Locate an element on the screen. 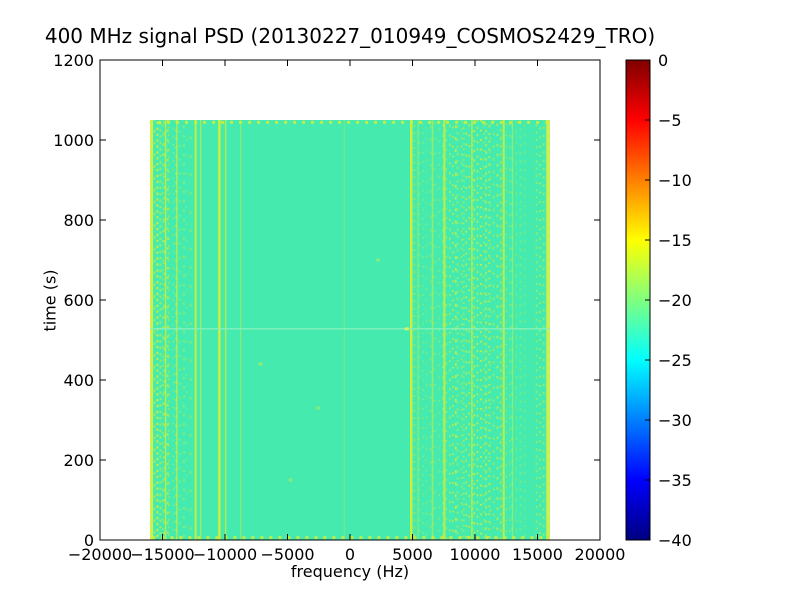 The height and width of the screenshot is (600, 800). colorbar-tick-label: −35 is located at coordinates (675, 480).